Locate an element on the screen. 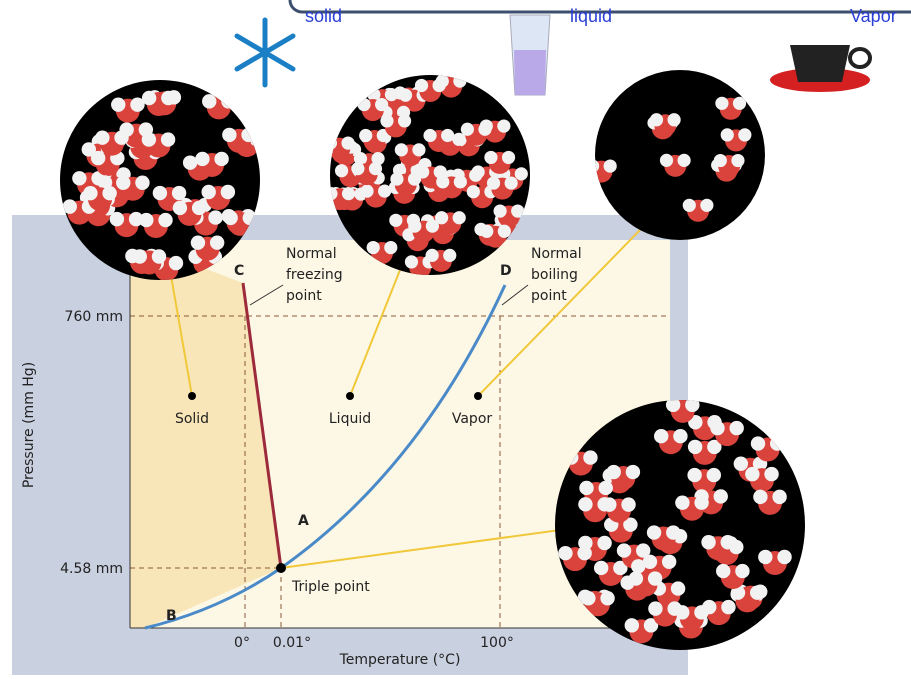  note-pointer is located at coordinates (515, 295).